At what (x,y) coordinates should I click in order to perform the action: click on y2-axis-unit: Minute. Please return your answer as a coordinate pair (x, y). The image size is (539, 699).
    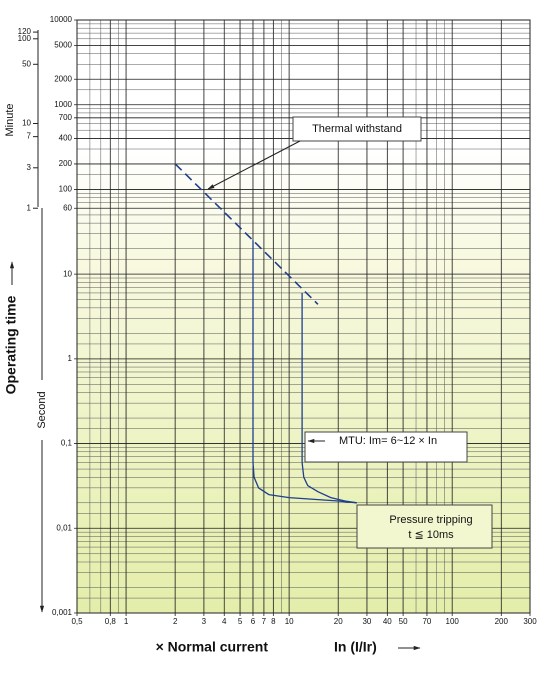
    Looking at the image, I should click on (10, 119).